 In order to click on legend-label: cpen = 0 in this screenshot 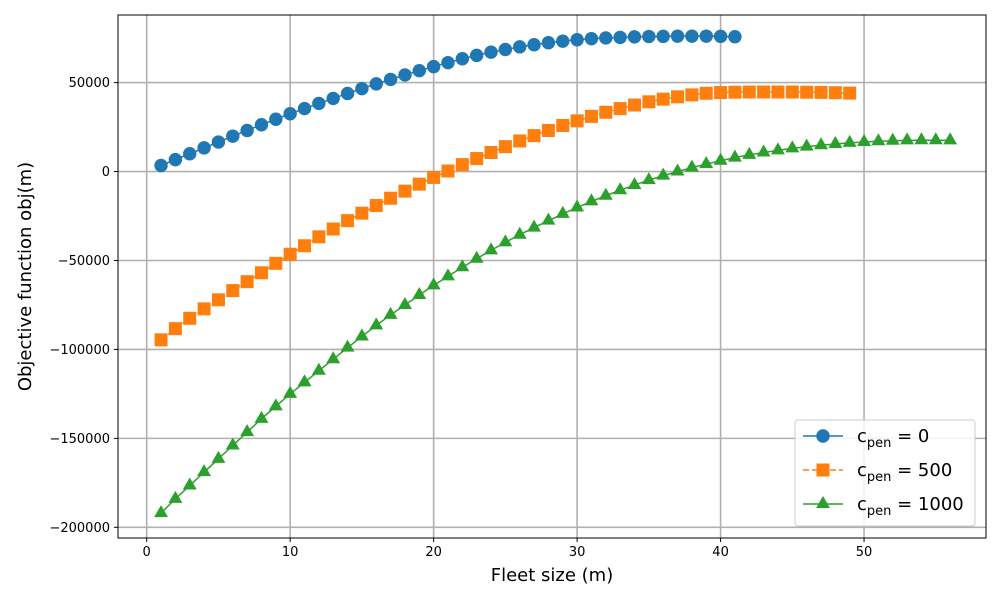, I will do `click(893, 438)`.